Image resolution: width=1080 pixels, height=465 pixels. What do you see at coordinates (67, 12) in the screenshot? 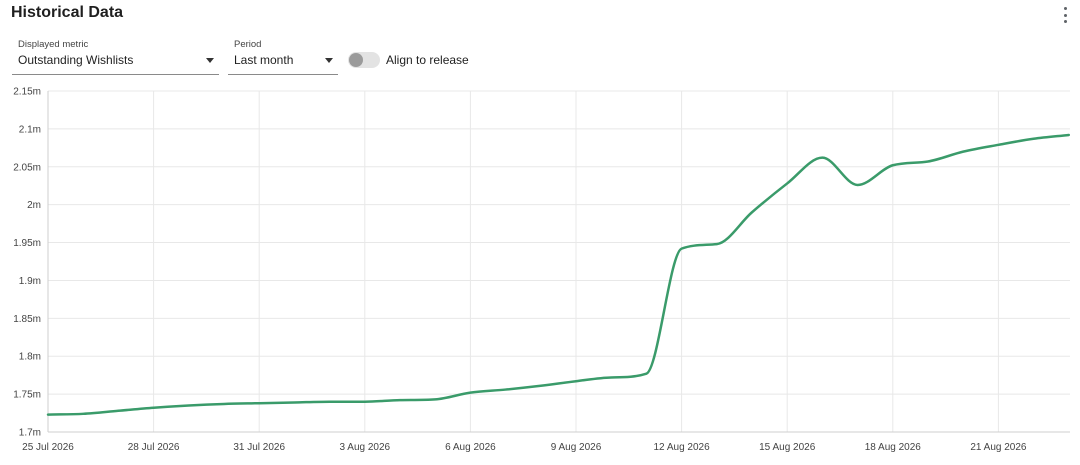
I see `card-title: Historical Data` at bounding box center [67, 12].